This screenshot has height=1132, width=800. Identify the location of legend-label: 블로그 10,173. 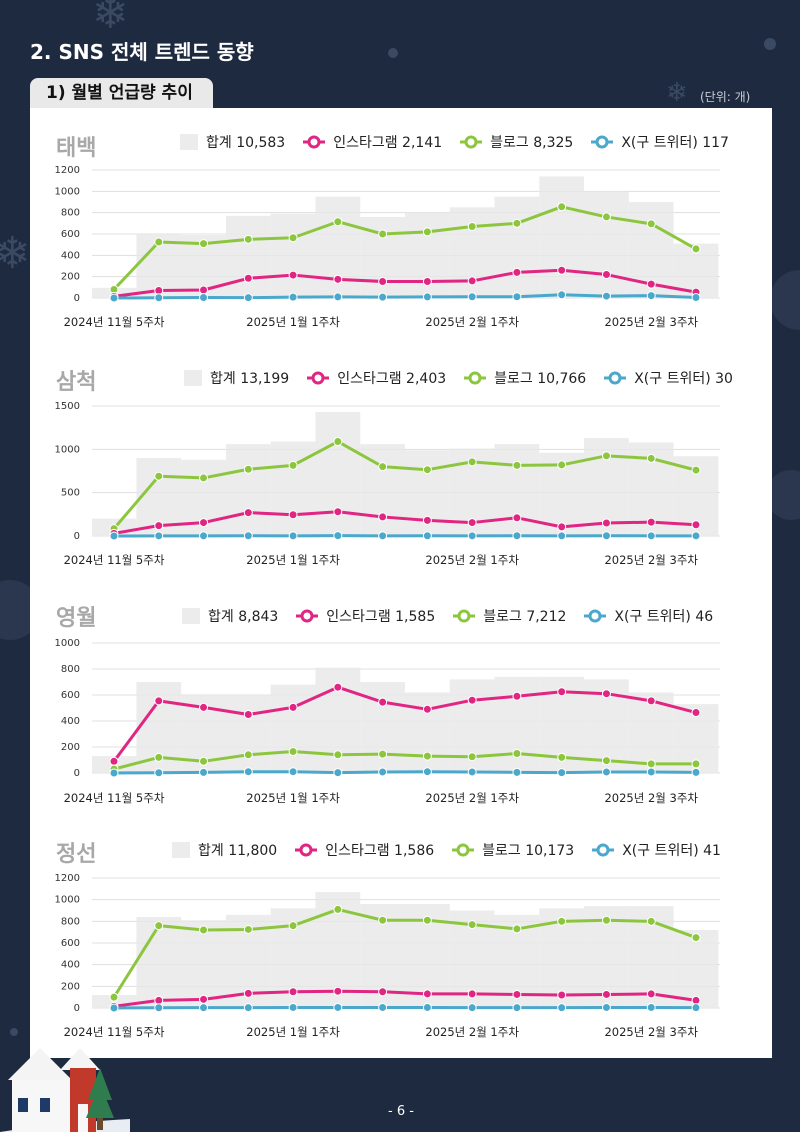
(528, 851).